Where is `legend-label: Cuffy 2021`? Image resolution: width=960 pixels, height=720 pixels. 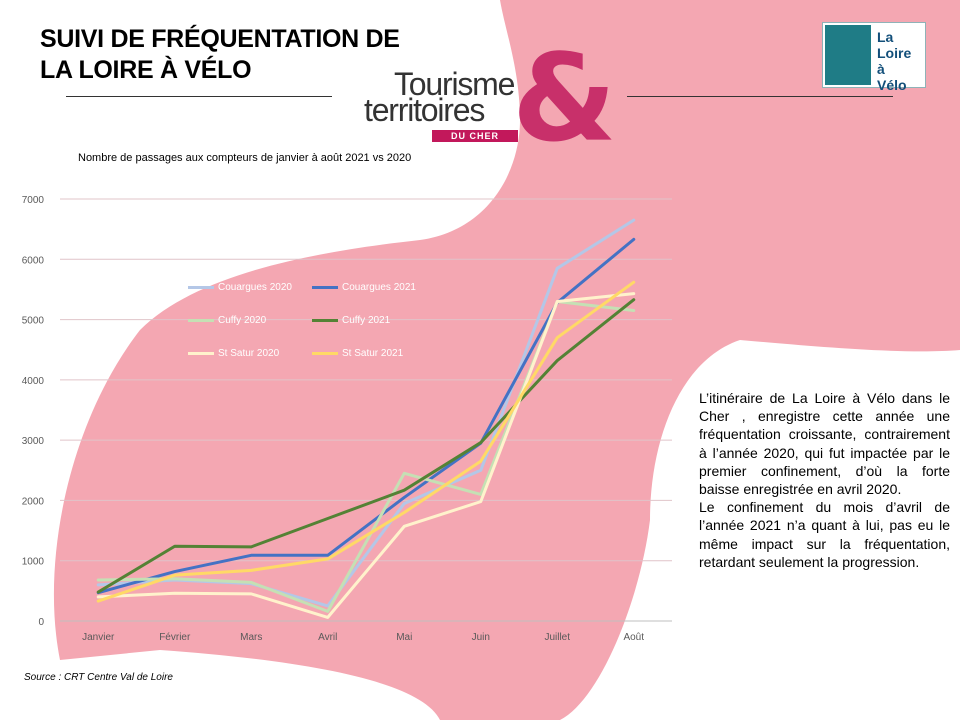 legend-label: Cuffy 2021 is located at coordinates (366, 320).